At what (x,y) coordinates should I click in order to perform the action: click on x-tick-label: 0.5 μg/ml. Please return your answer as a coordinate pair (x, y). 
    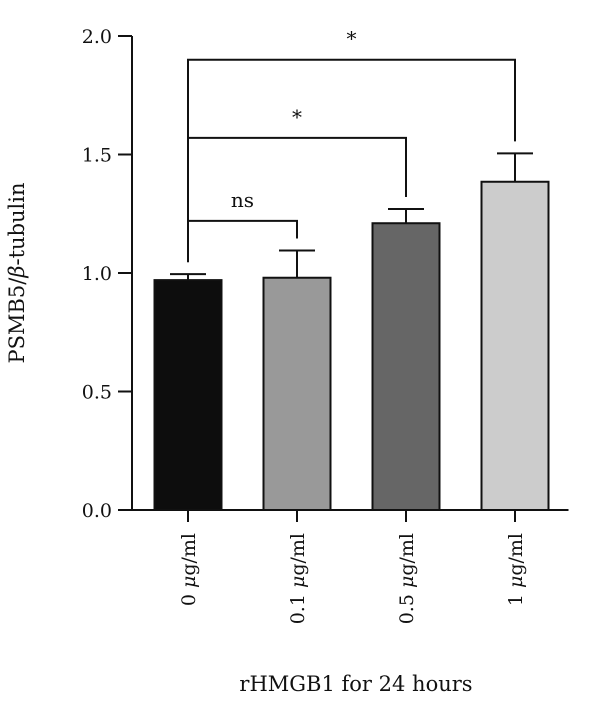
    Looking at the image, I should click on (407, 578).